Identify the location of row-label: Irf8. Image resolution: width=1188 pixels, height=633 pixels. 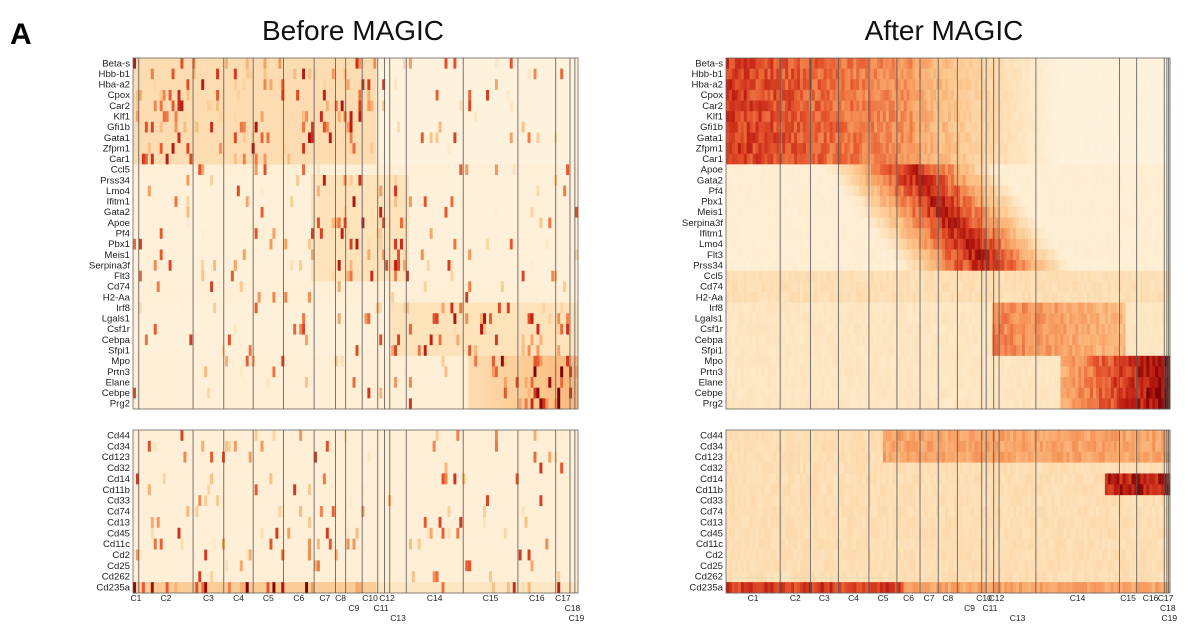
(123, 308).